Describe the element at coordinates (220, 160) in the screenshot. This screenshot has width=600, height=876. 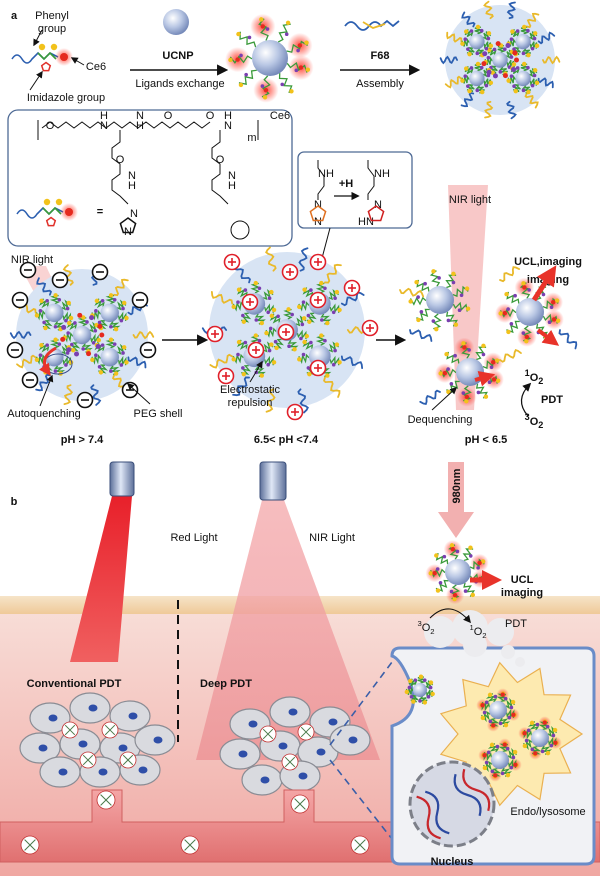
I see `atom-label: O` at that location.